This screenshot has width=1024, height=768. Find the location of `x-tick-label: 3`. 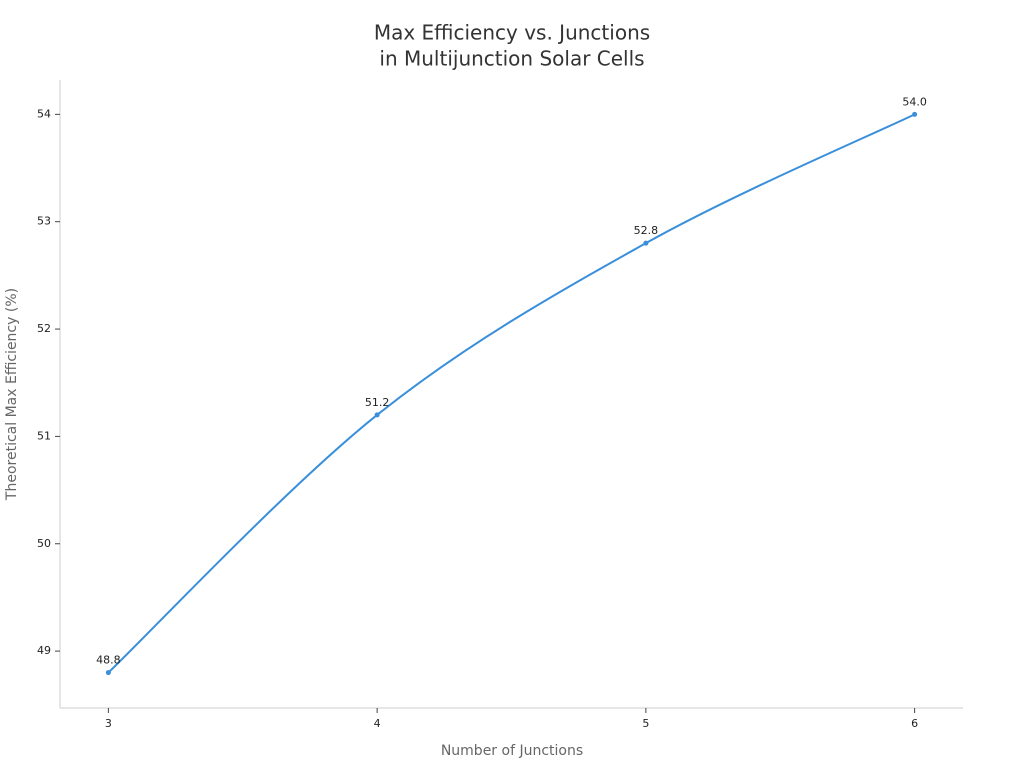

x-tick-label: 3 is located at coordinates (108, 723).